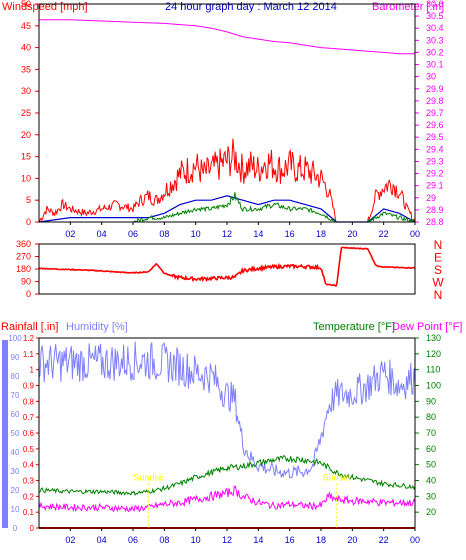 This screenshot has height=560, width=466. What do you see at coordinates (32, 370) in the screenshot?
I see `rainfall-tick-label: 1` at bounding box center [32, 370].